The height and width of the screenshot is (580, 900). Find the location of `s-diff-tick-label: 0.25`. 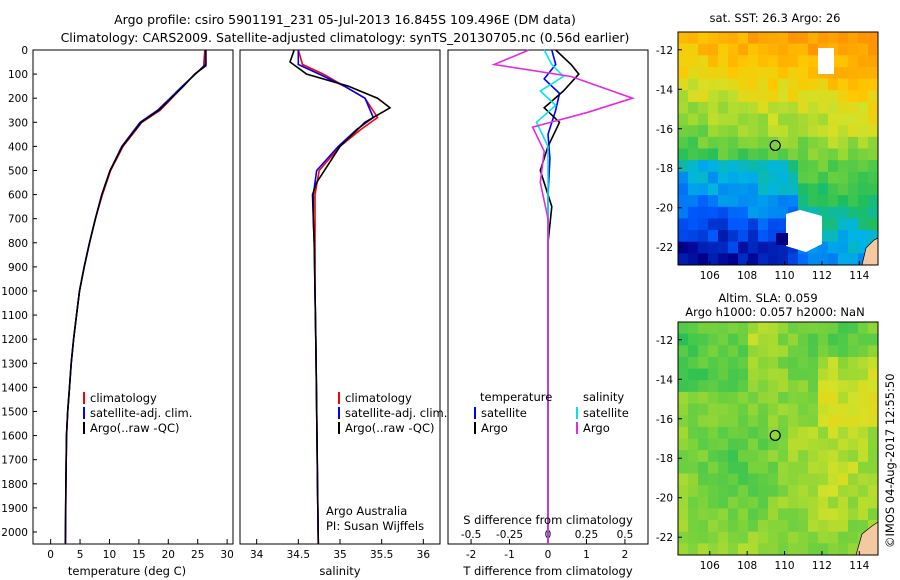

s-diff-tick-label: 0.25 is located at coordinates (586, 535).